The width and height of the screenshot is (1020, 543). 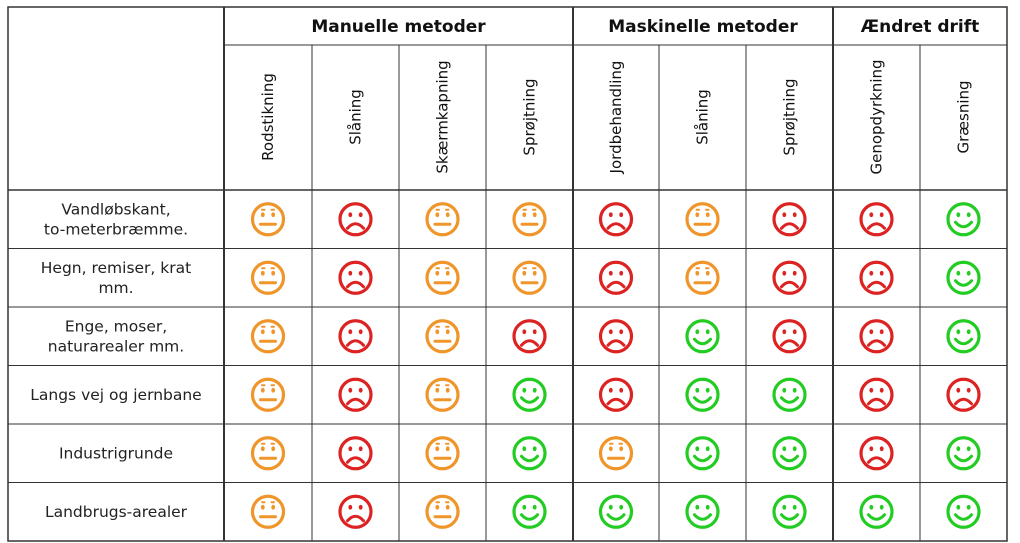 What do you see at coordinates (115, 288) in the screenshot?
I see `row-label: mm.` at bounding box center [115, 288].